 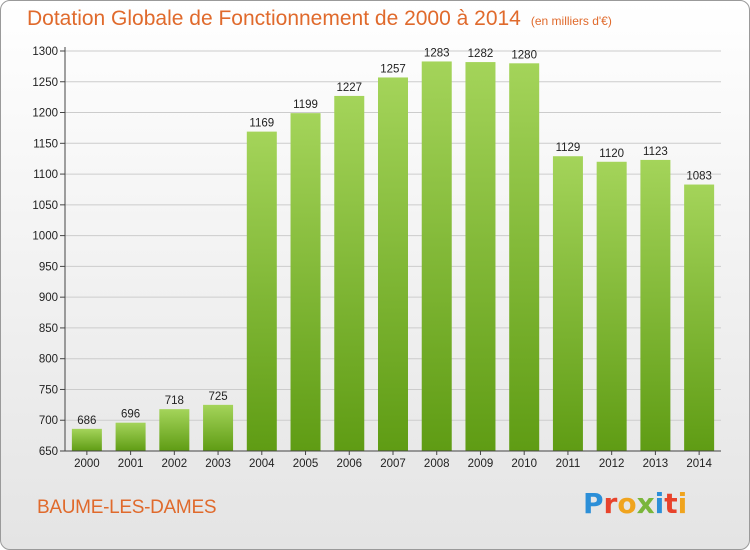 I want to click on y-tick-label: 800, so click(x=48, y=360).